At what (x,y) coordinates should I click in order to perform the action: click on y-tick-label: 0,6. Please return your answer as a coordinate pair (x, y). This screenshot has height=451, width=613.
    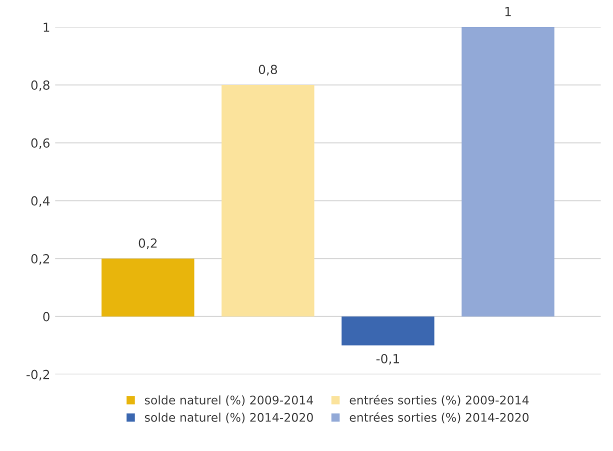
    Looking at the image, I should click on (40, 144).